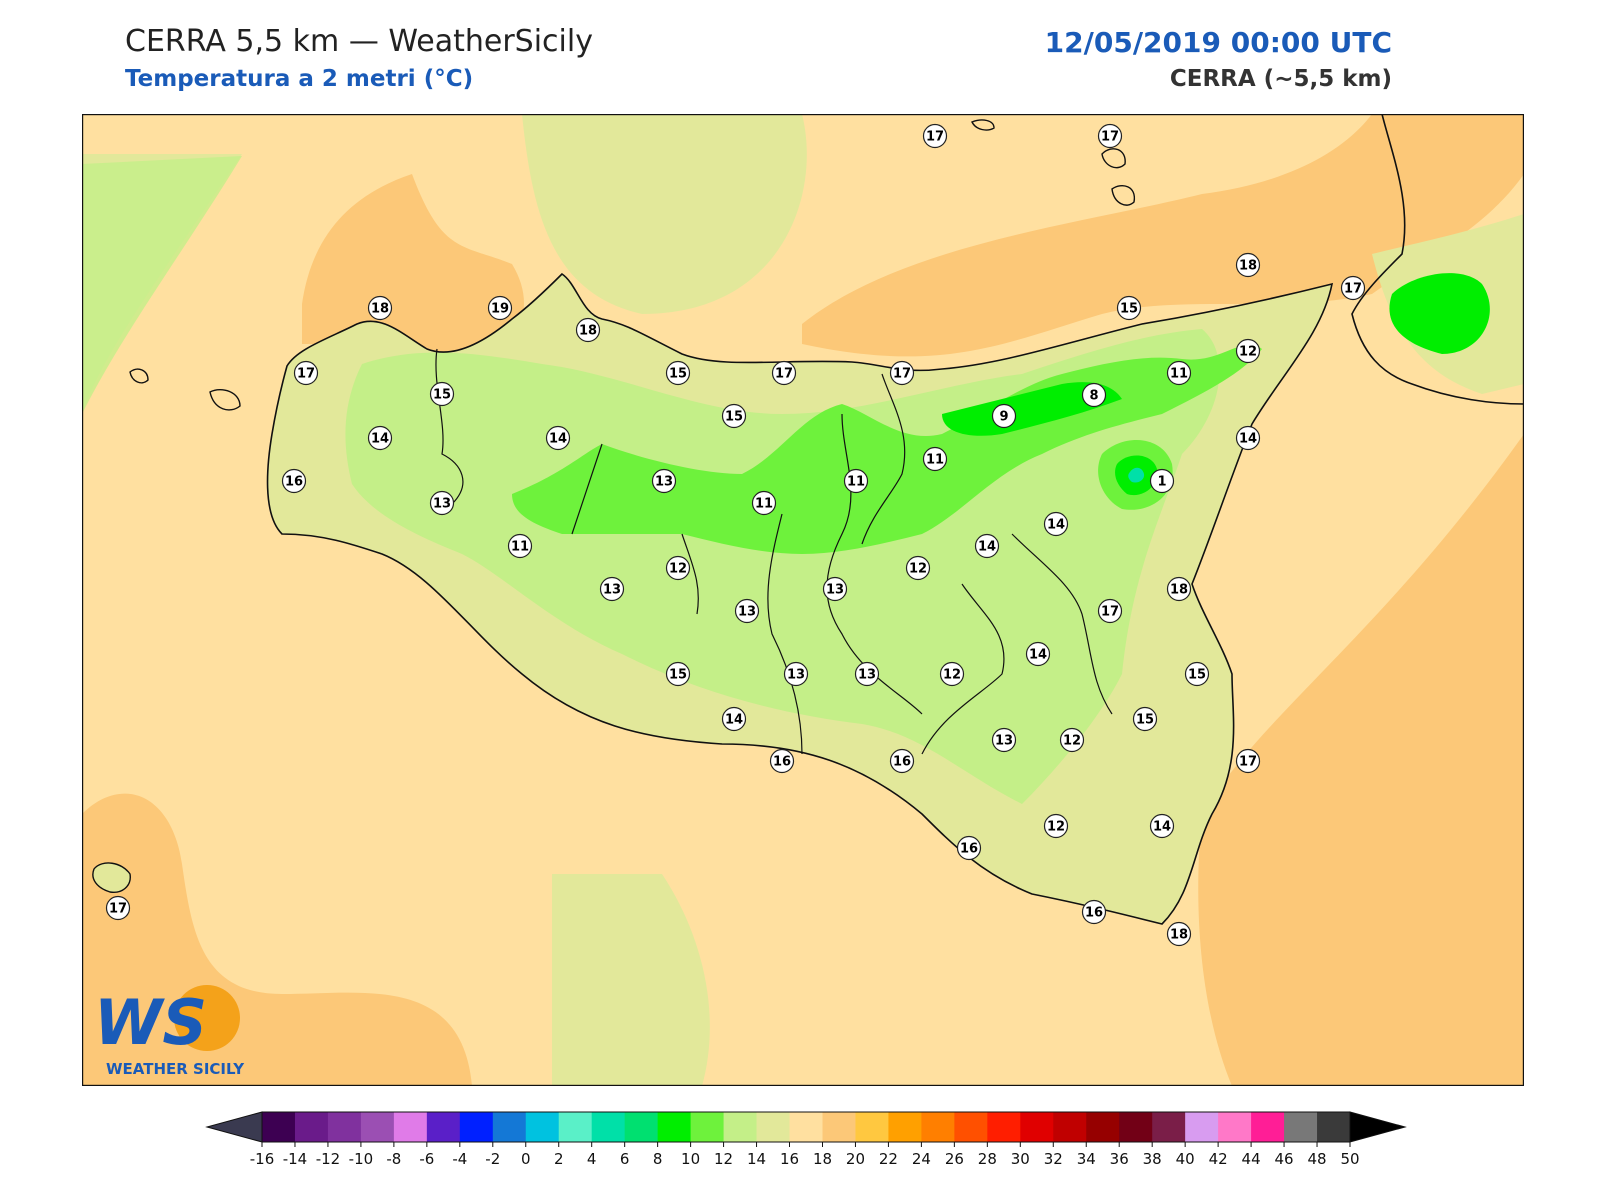  What do you see at coordinates (1218, 42) in the screenshot?
I see `valid-datetime: 12/05/2019 00:00 UTC` at bounding box center [1218, 42].